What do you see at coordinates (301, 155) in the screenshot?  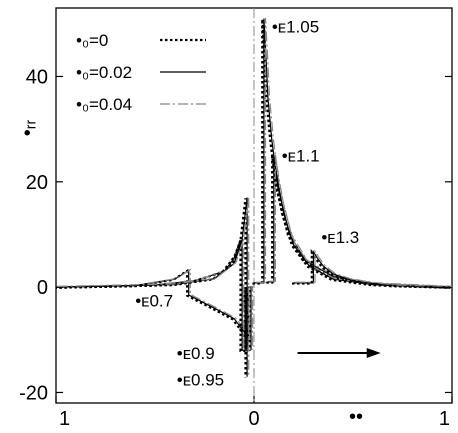 I see `annotation-label: •ᴇ1.1` at bounding box center [301, 155].